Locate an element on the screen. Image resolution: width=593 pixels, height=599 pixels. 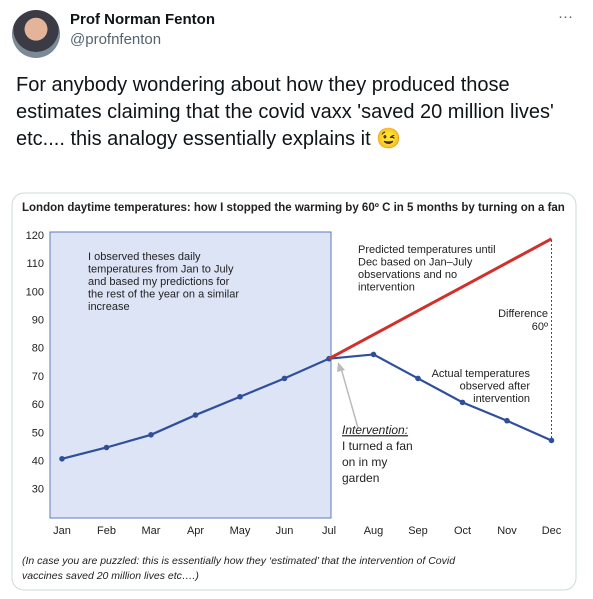
avatar is located at coordinates (36, 34).